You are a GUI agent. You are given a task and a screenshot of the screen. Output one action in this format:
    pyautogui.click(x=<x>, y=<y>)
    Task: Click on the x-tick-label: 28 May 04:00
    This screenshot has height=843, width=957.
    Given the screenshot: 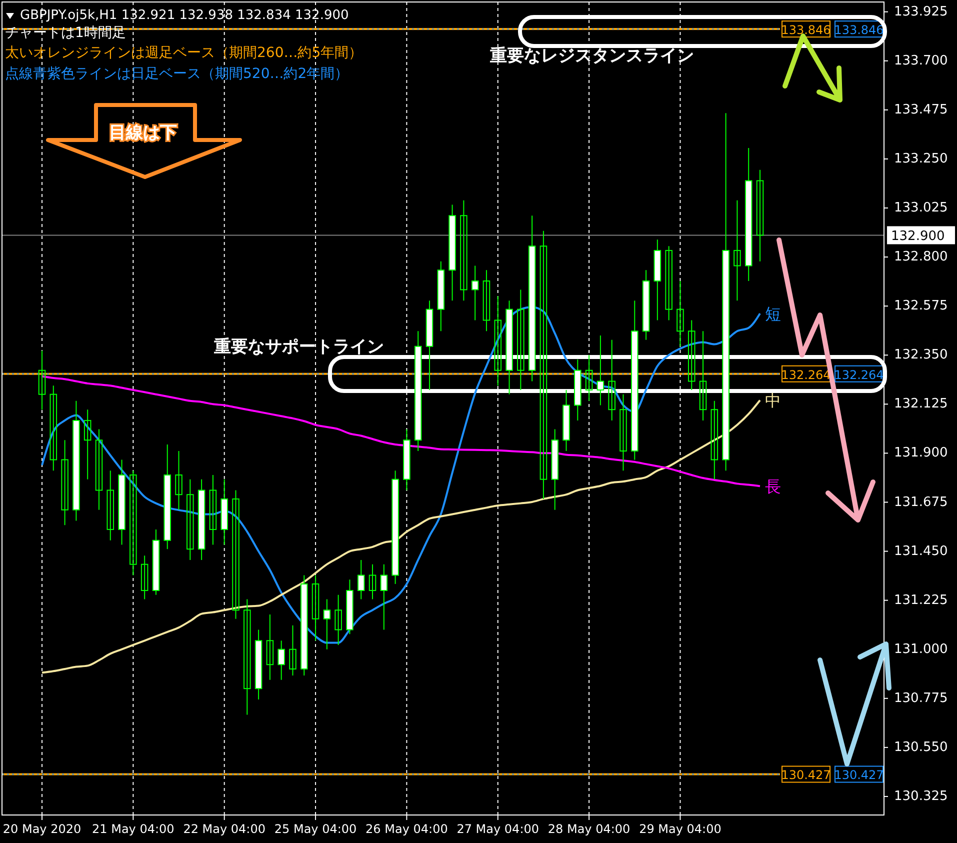 What is the action you would take?
    pyautogui.click(x=589, y=829)
    